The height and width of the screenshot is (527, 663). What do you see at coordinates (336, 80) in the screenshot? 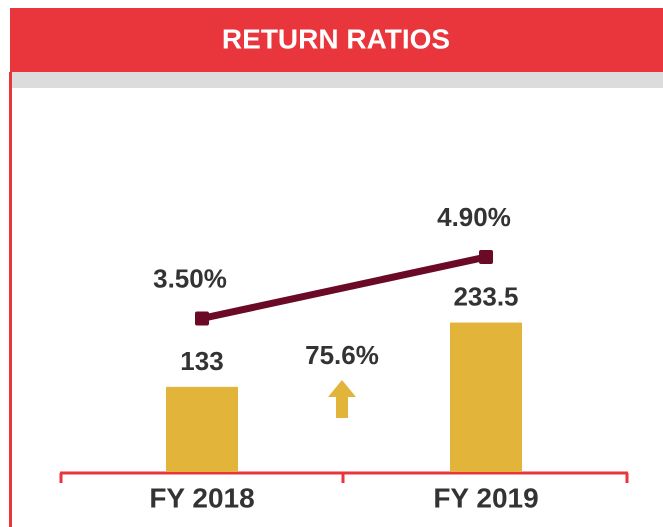
I see `header-shadow` at bounding box center [336, 80].